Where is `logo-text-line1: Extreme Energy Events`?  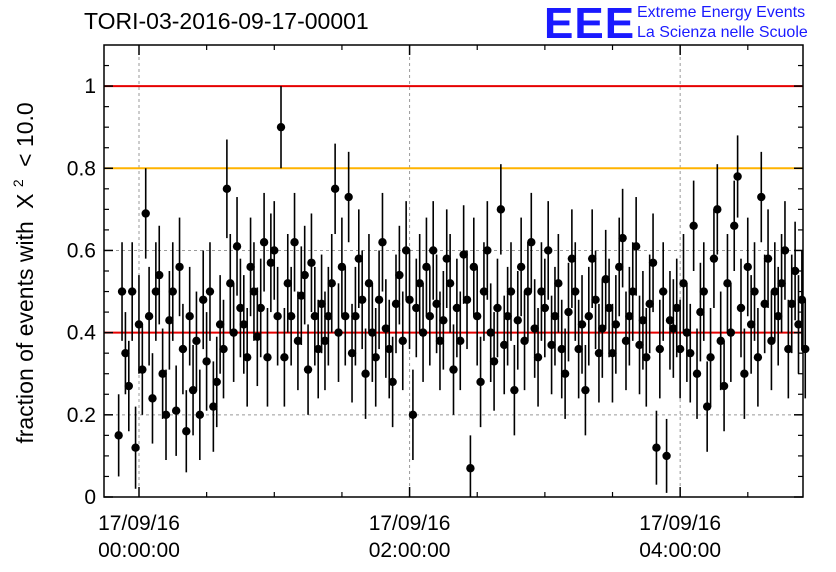
logo-text-line1: Extreme Energy Events is located at coordinates (721, 12).